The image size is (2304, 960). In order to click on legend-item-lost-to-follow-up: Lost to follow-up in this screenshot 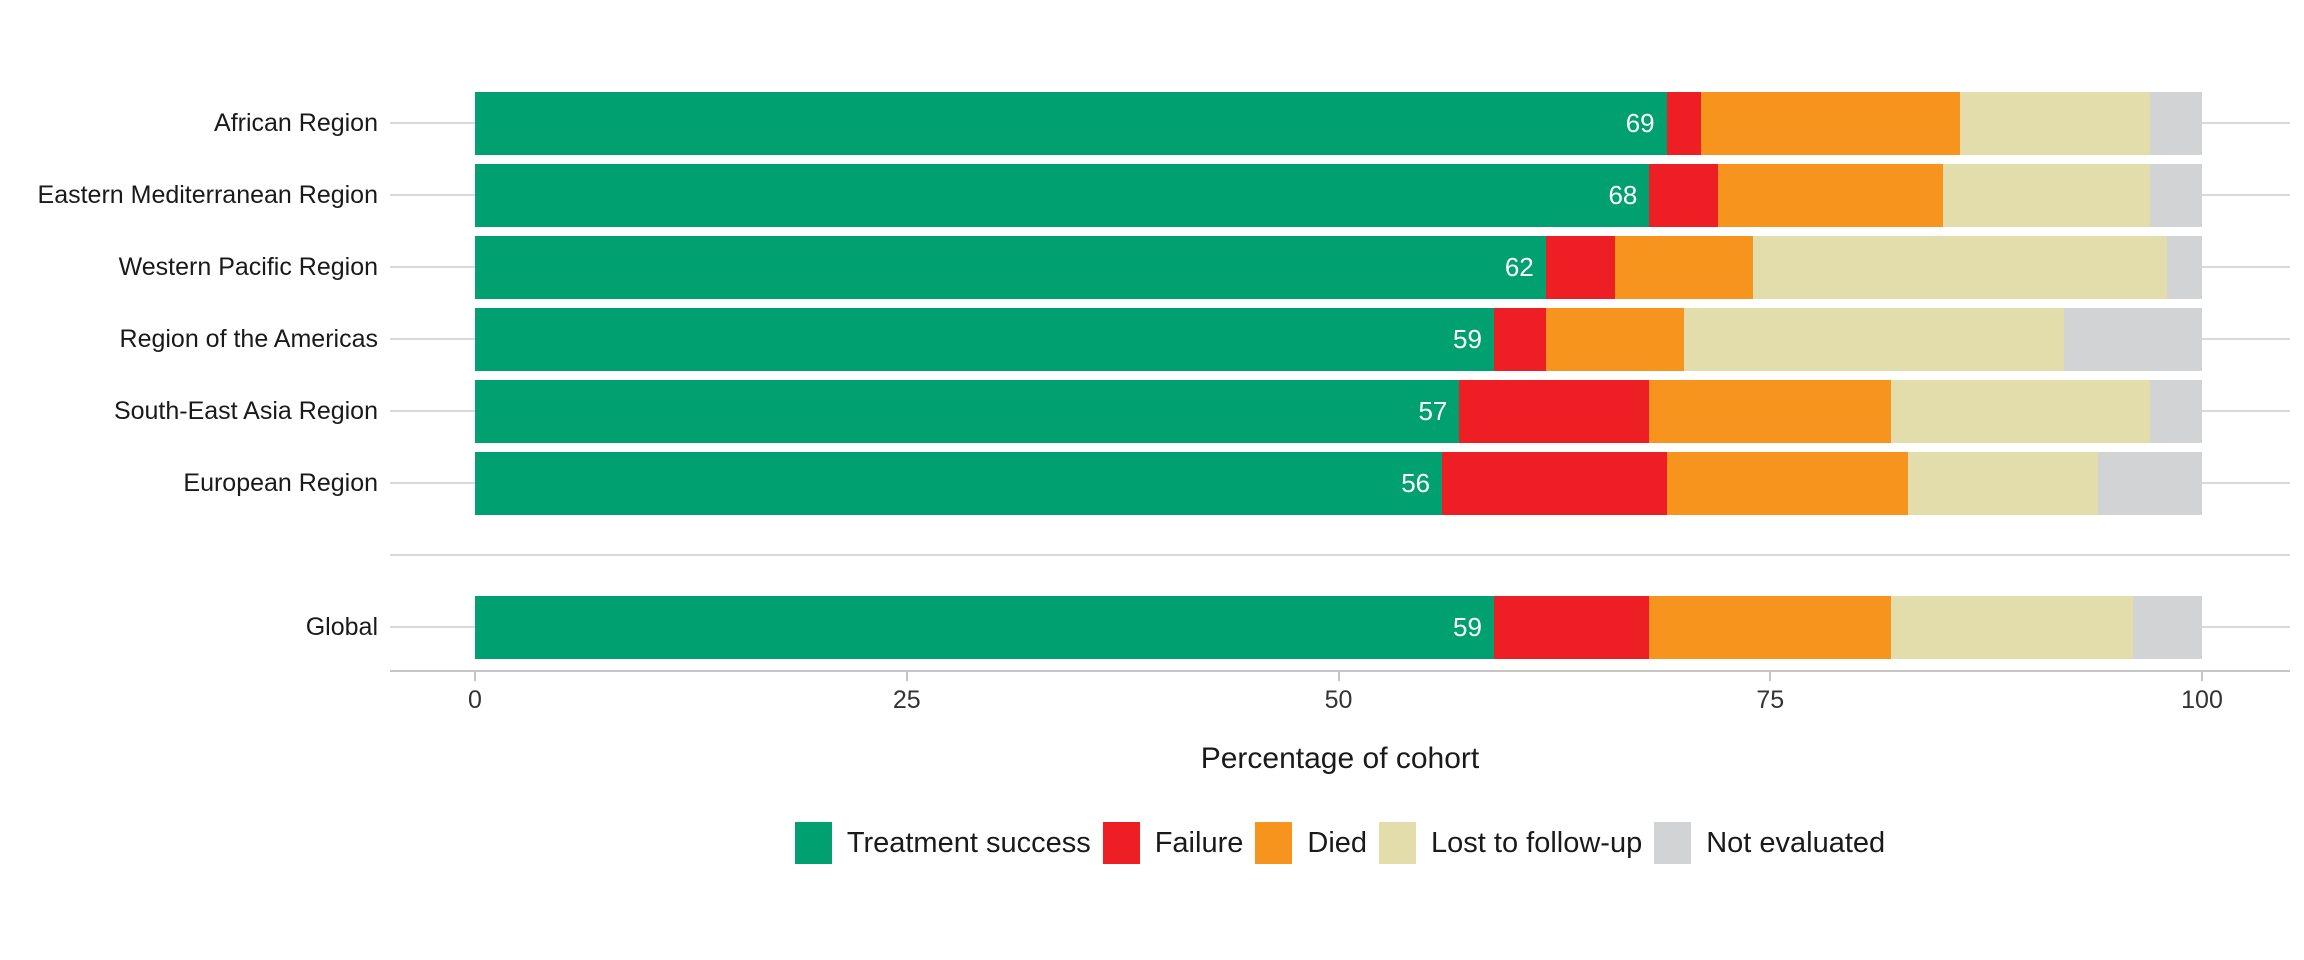, I will do `click(1510, 843)`.